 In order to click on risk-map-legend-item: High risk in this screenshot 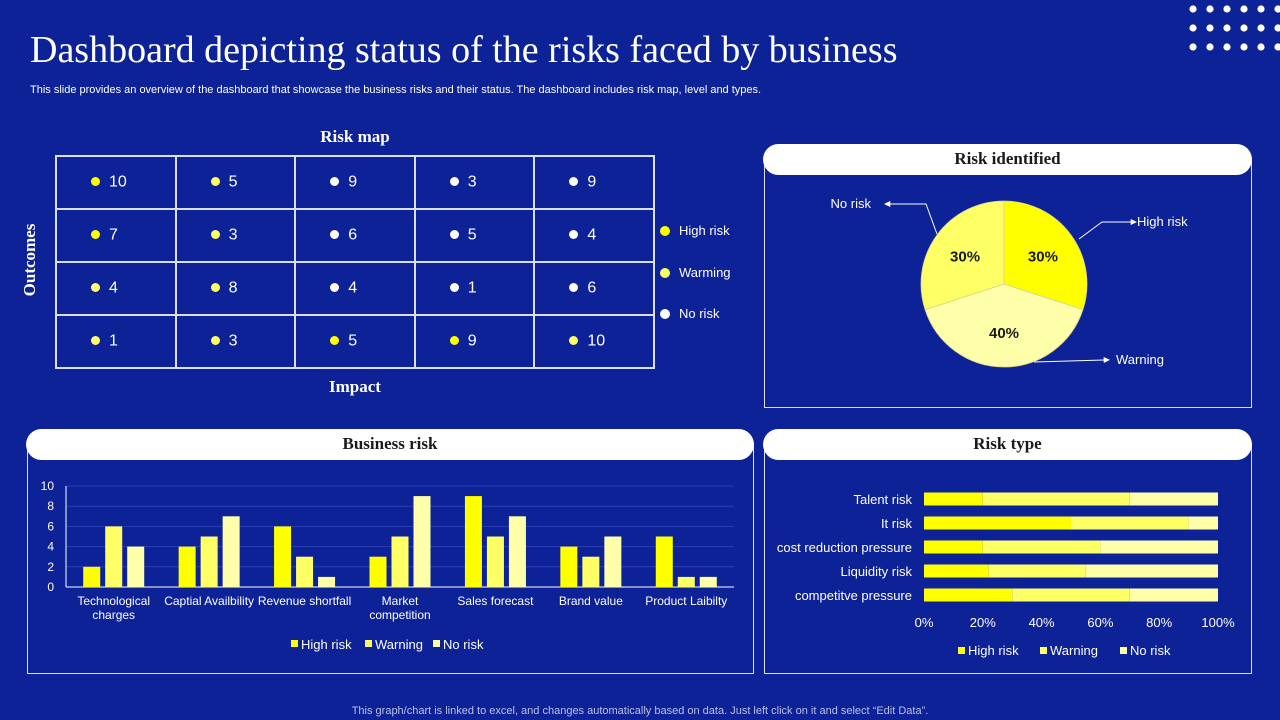, I will do `click(695, 230)`.